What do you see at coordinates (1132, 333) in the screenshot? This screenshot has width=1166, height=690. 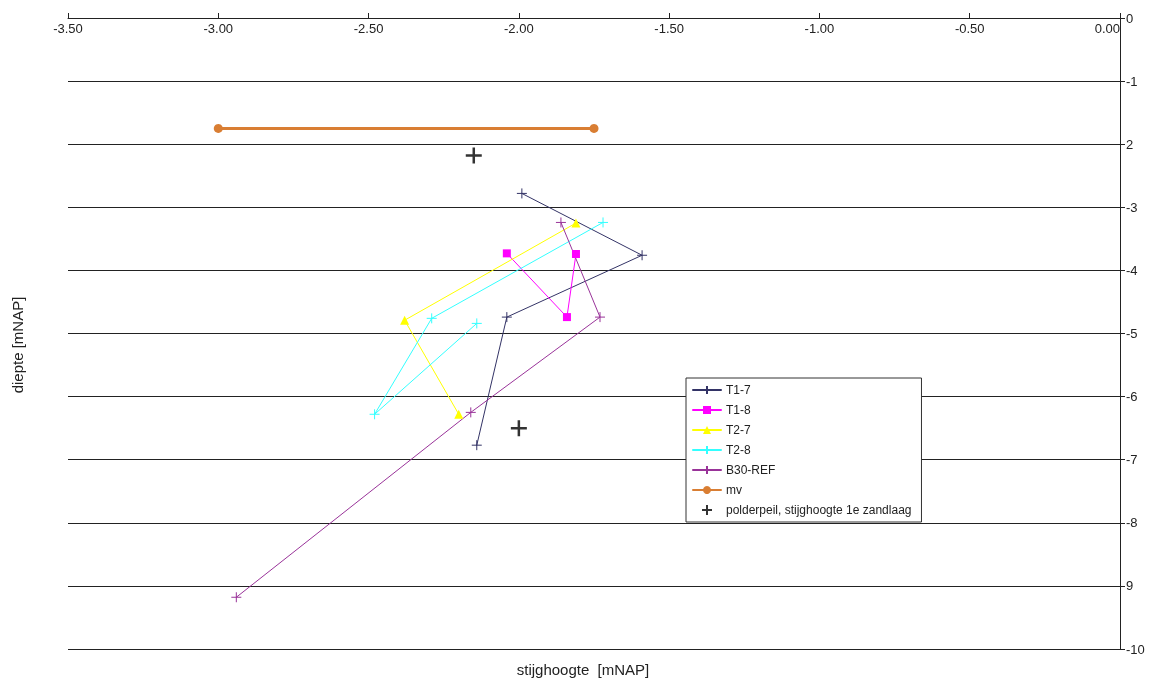 I see `y-tick-label: -5` at bounding box center [1132, 333].